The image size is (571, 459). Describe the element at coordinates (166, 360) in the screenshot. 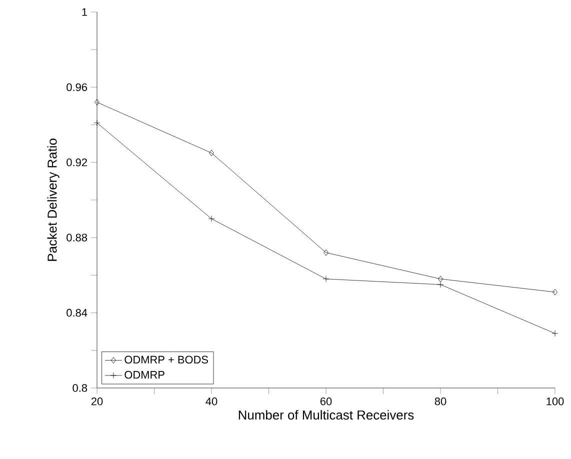

I see `legend-label: ODMRP + BODS` at that location.